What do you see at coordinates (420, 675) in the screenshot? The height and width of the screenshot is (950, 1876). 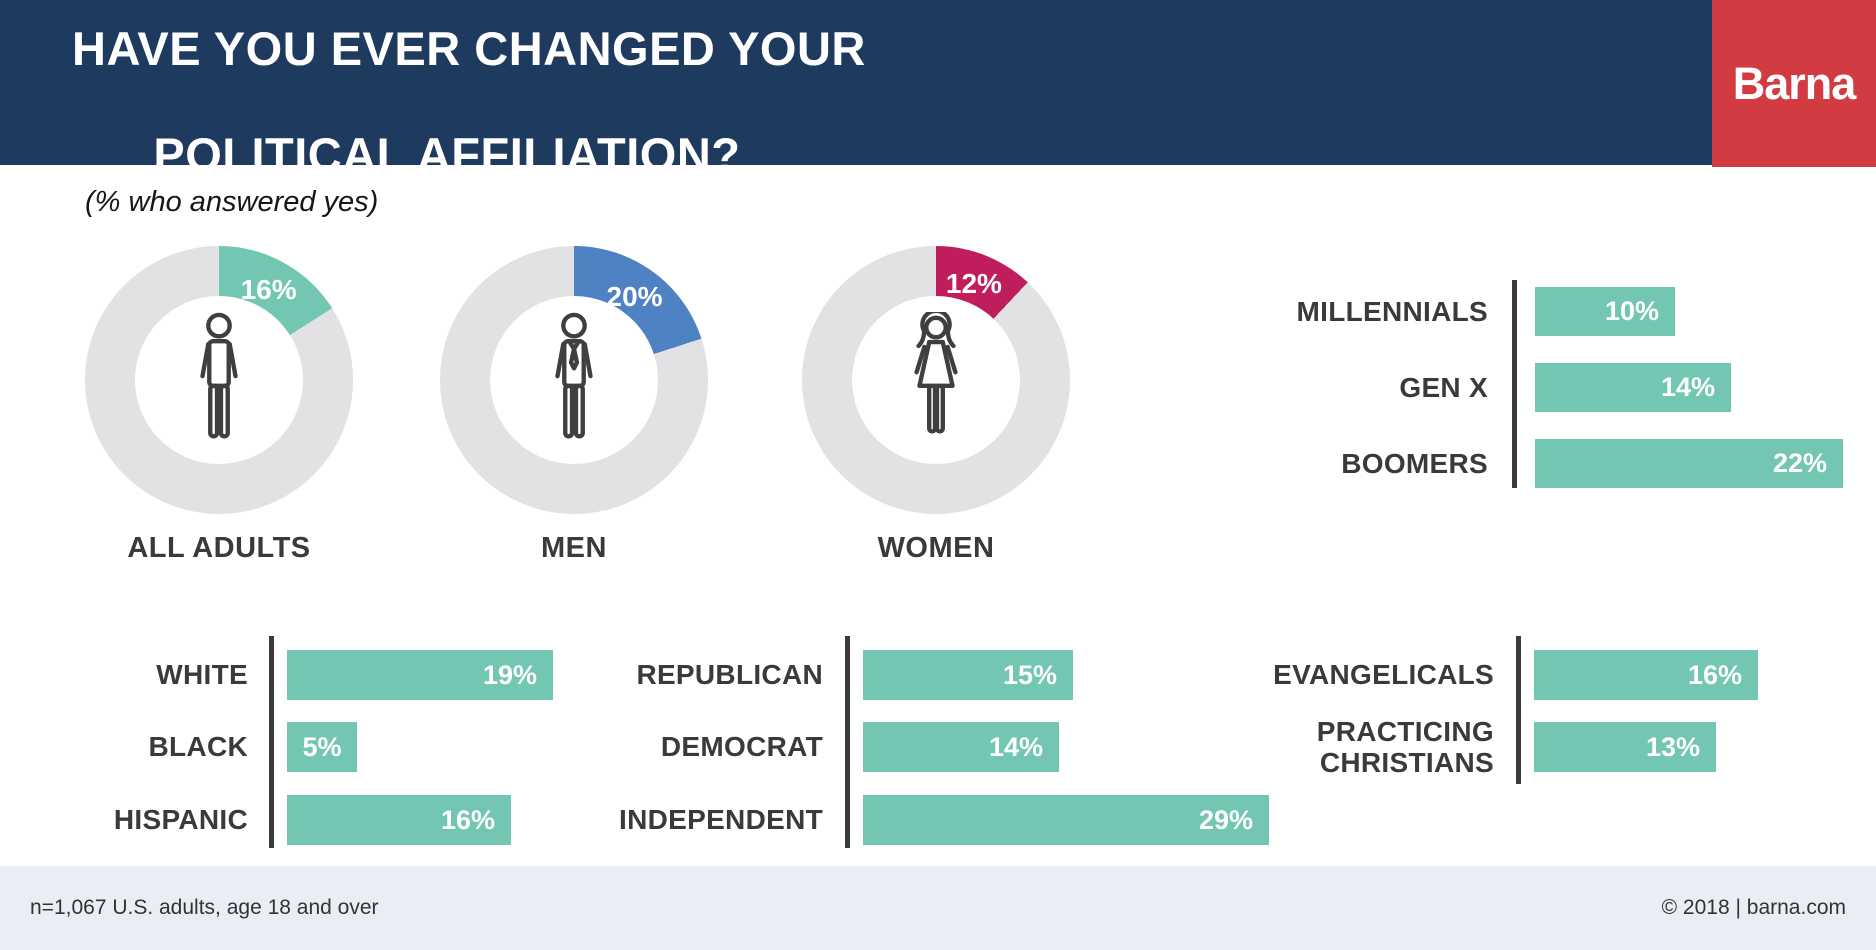 I see `bar-white: 19%` at bounding box center [420, 675].